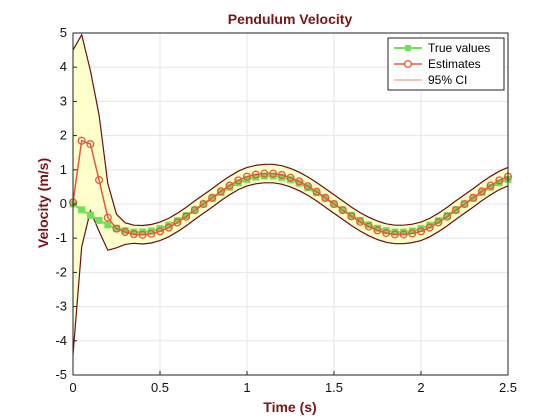 The height and width of the screenshot is (420, 560). Describe the element at coordinates (61, 306) in the screenshot. I see `y-tick-label: -3` at that location.